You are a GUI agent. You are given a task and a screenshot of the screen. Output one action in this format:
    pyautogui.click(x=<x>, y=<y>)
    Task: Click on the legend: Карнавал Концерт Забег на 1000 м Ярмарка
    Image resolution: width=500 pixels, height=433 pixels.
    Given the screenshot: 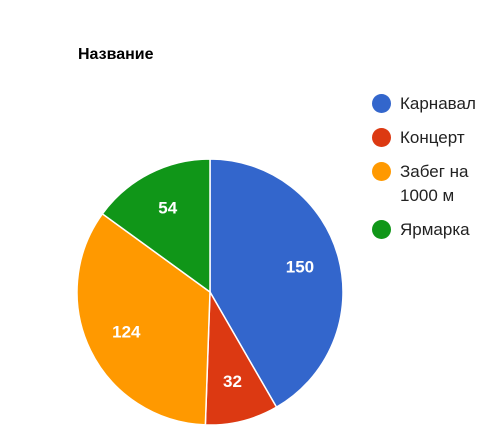 What is the action you would take?
    pyautogui.click(x=432, y=172)
    